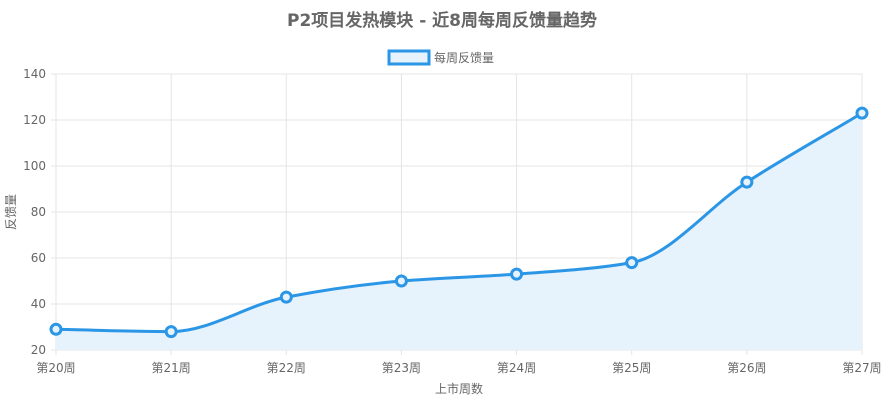  Describe the element at coordinates (861, 368) in the screenshot. I see `x-tick-label: 第27周` at that location.